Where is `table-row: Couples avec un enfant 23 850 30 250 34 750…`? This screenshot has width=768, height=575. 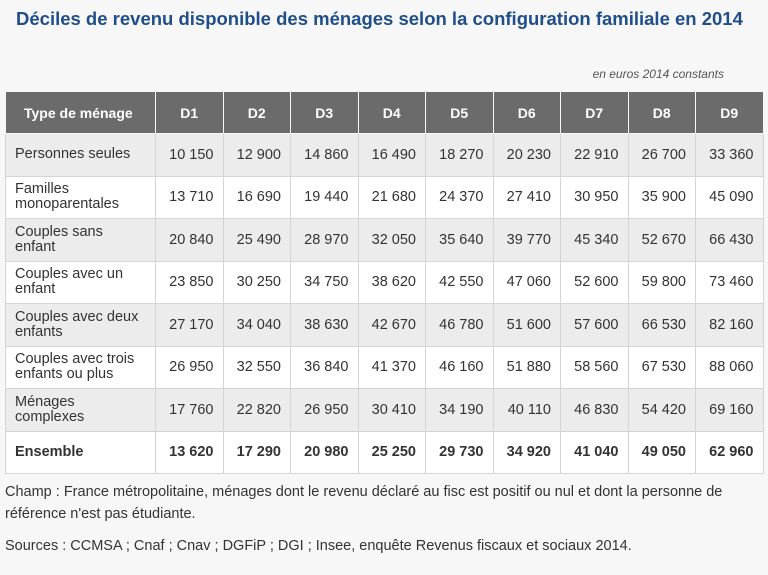
table-row: Couples avec un enfant 23 850 30 250 34 750… is located at coordinates (384, 282).